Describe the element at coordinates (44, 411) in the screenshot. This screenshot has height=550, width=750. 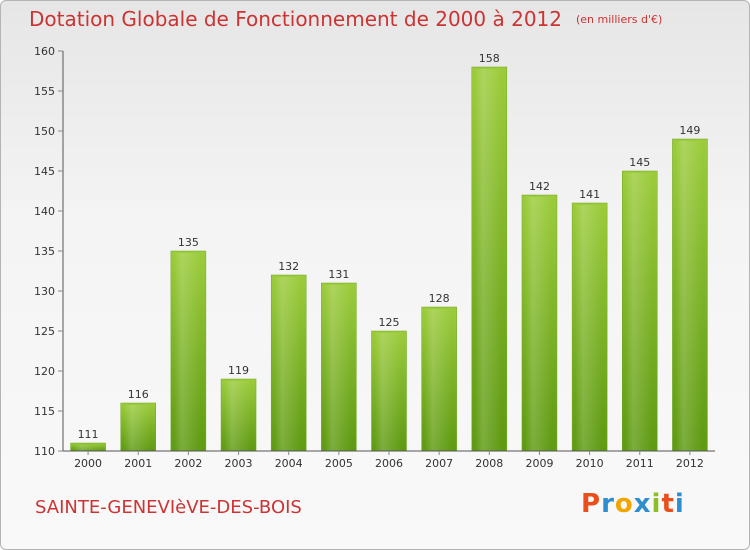
I see `y-tick-label: 115` at that location.